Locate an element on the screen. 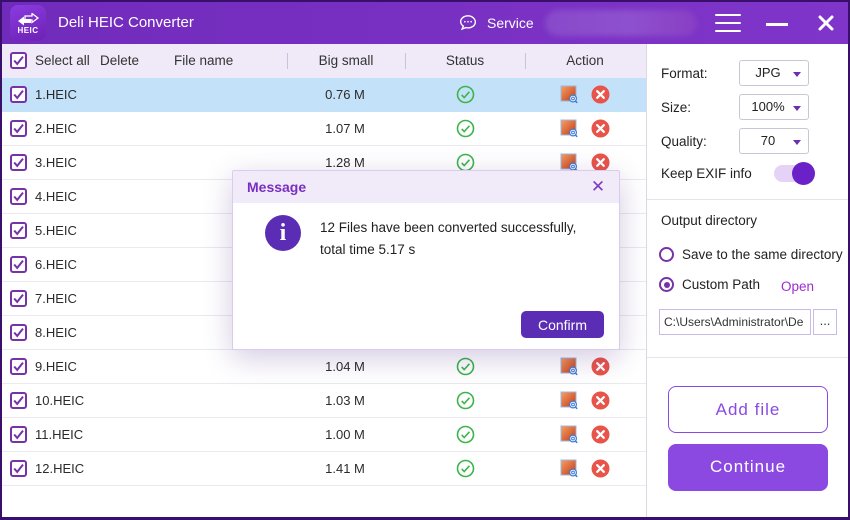  file-name: 3.HEIC is located at coordinates (56, 162).